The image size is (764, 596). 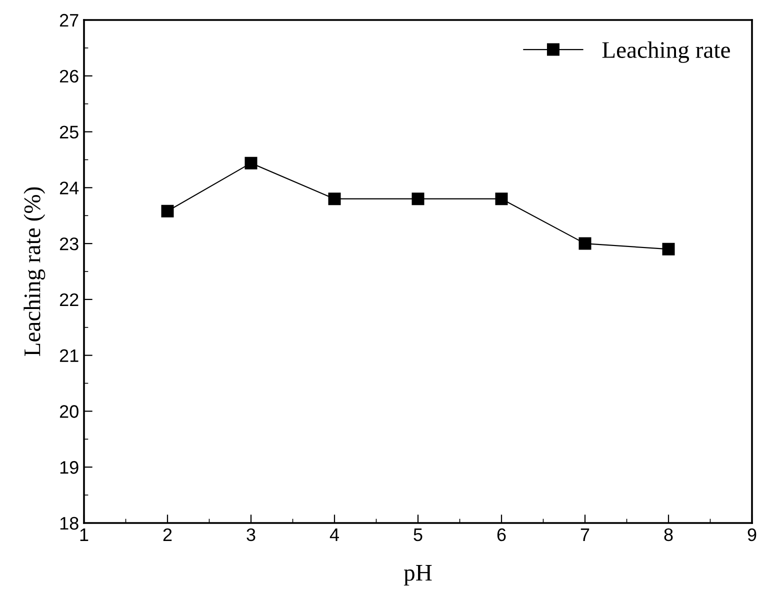 What do you see at coordinates (167, 534) in the screenshot?
I see `x-tick-label: 2` at bounding box center [167, 534].